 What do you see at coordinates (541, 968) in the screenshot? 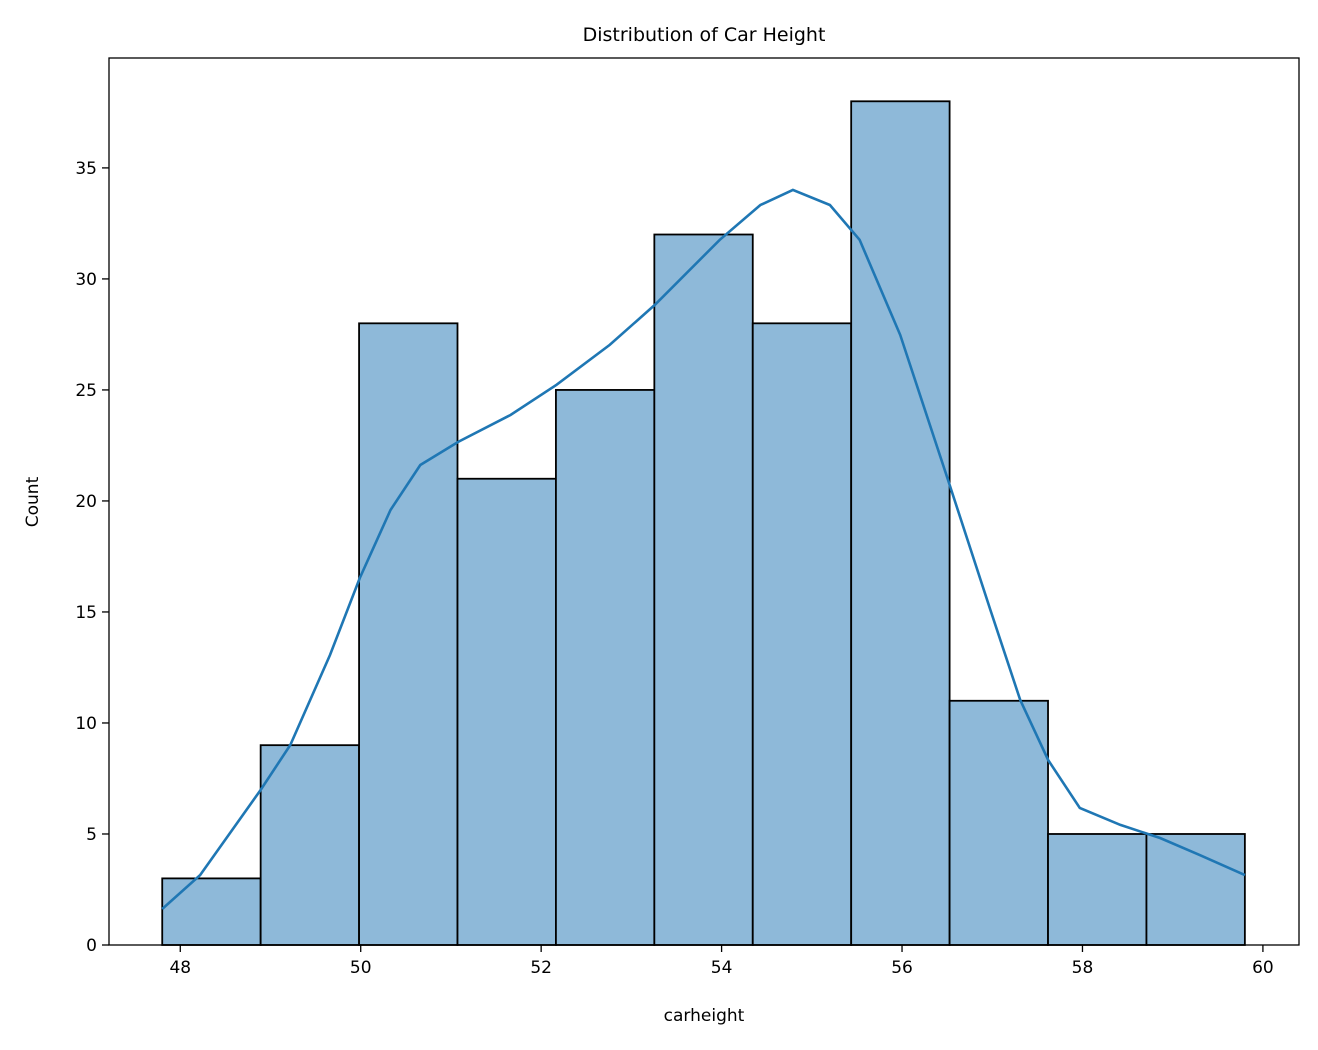
I see `x-tick-label: 52` at bounding box center [541, 968].